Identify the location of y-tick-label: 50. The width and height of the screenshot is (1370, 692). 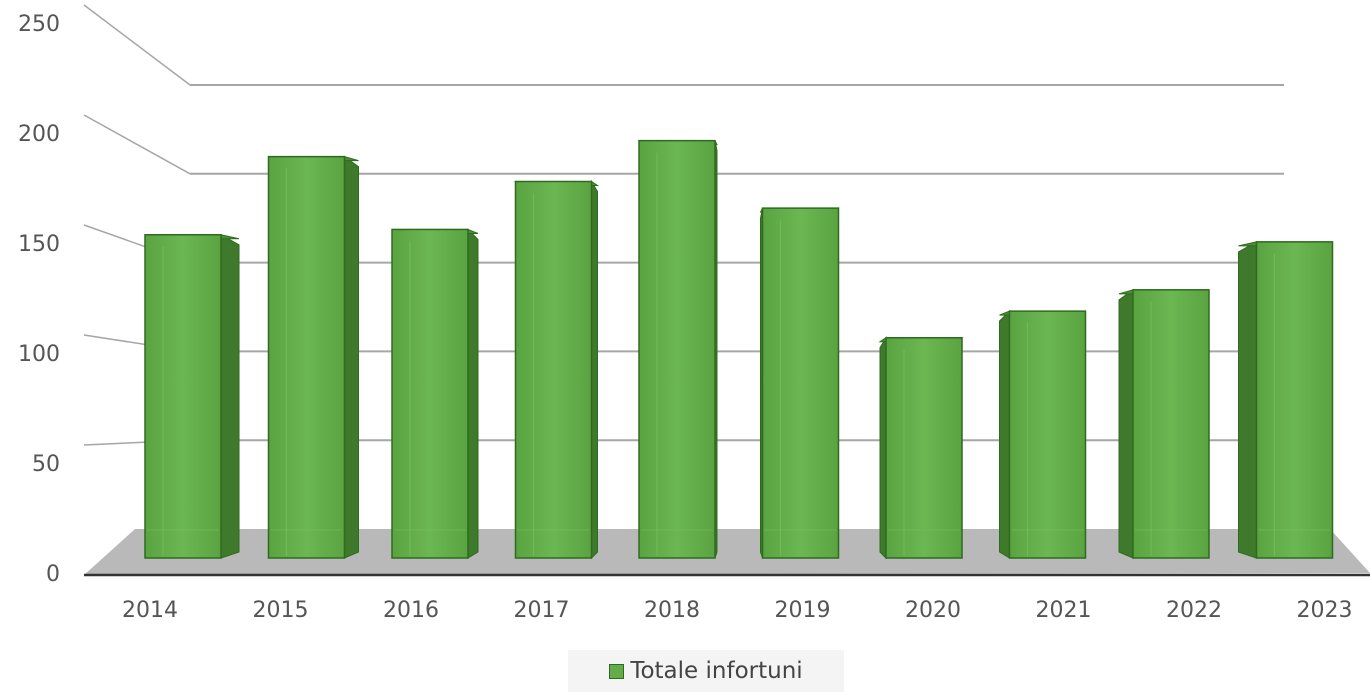
(46, 464).